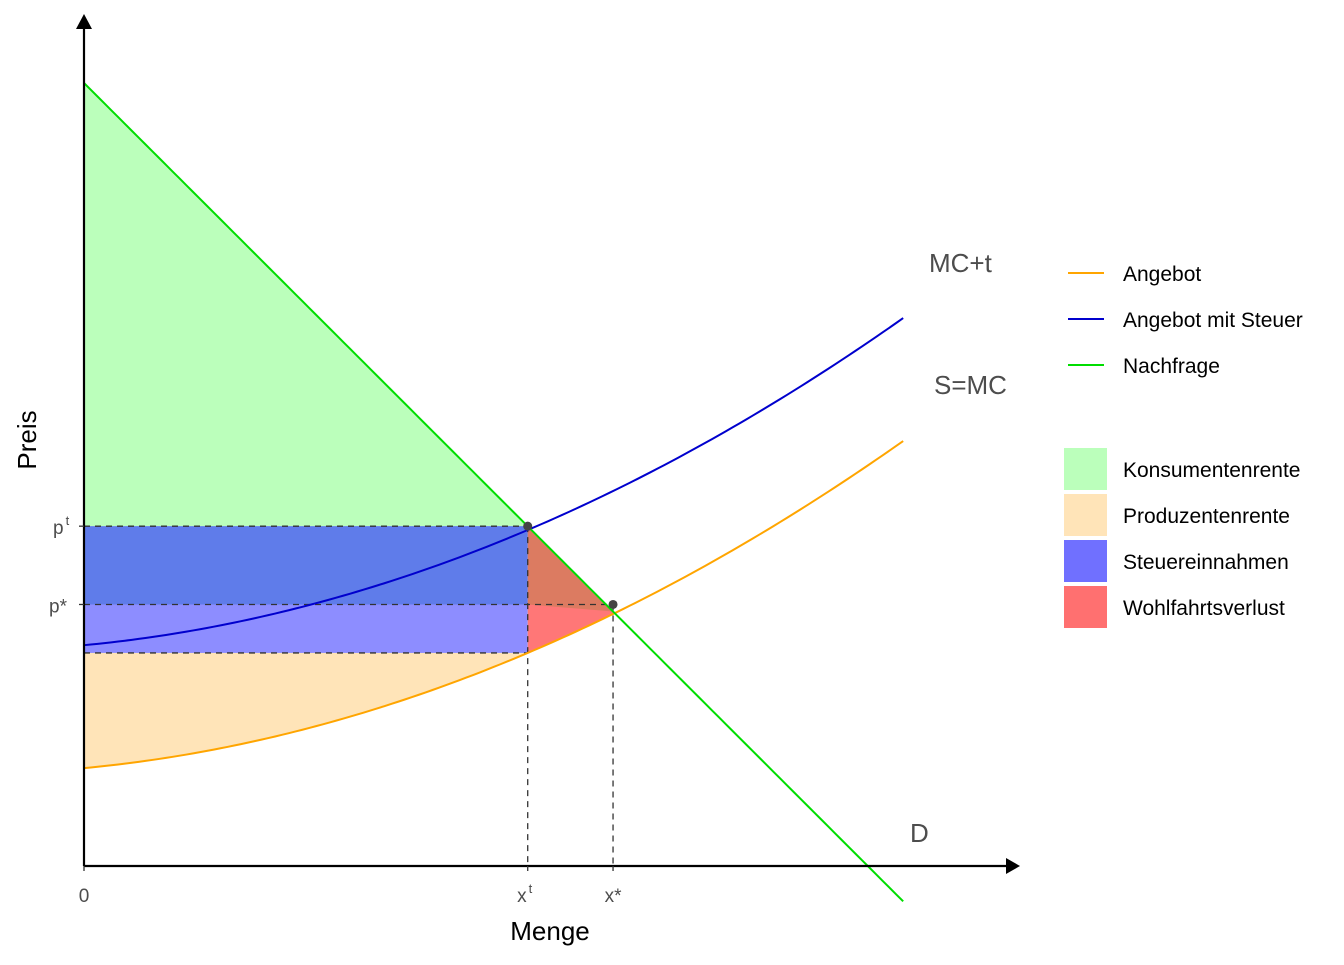 This screenshot has height=965, width=1344. What do you see at coordinates (1204, 608) in the screenshot?
I see `legend-label-wohlfahrtsverlust: Wohlfahrtsverlust` at bounding box center [1204, 608].